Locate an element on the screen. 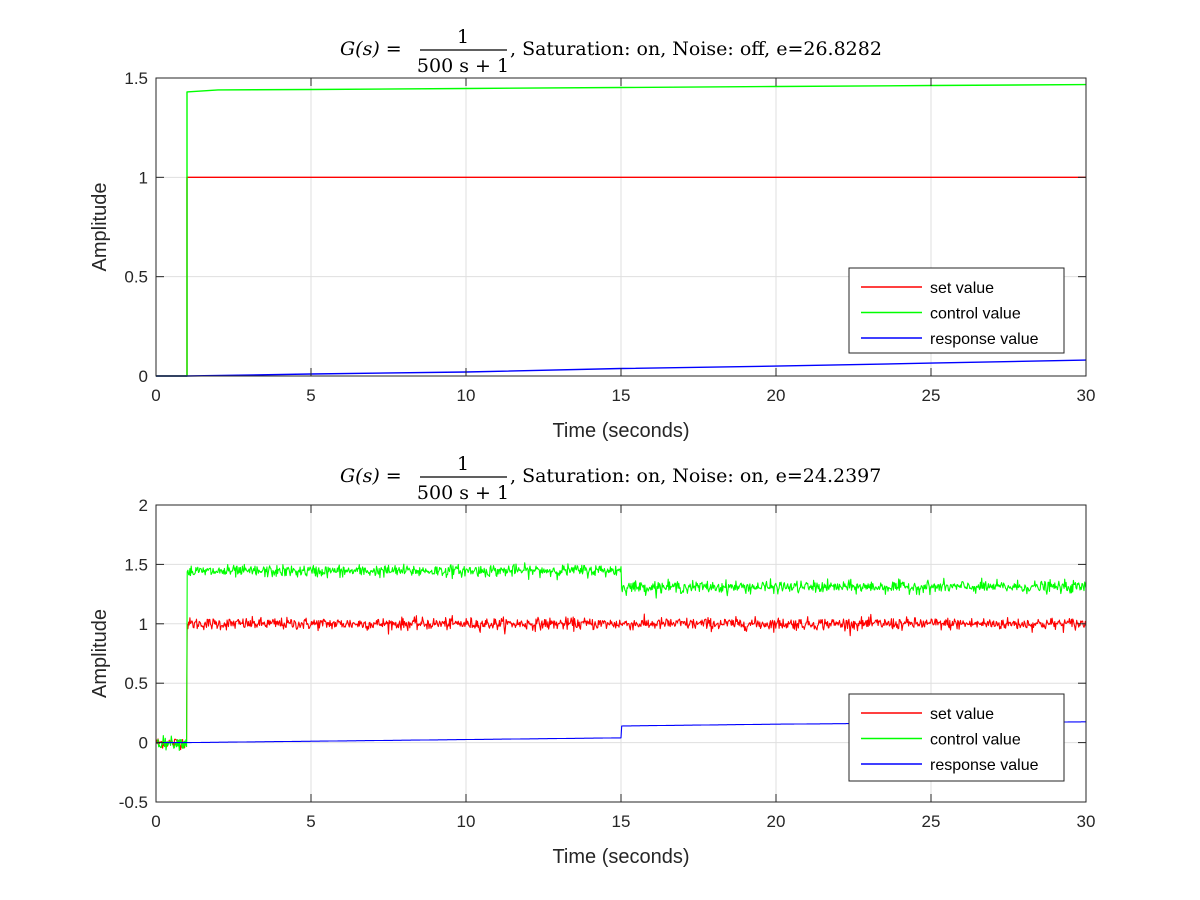 This screenshot has width=1200, height=900. title-suffix: , Saturation: on, Noise: on, e=24.2397 is located at coordinates (695, 476).